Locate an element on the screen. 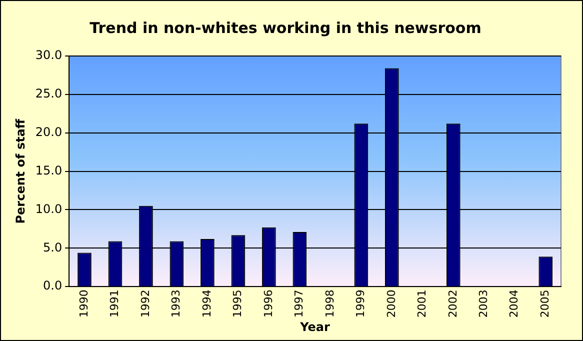 Image resolution: width=583 pixels, height=341 pixels. x-tick-label: 2000 is located at coordinates (391, 304).